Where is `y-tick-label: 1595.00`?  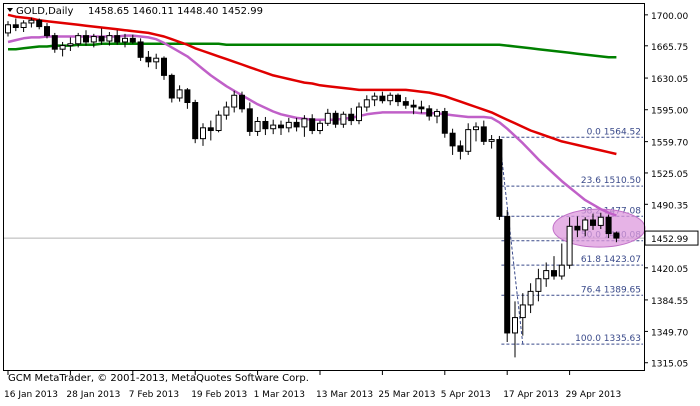
y-tick-label: 1595.00 is located at coordinates (669, 112).